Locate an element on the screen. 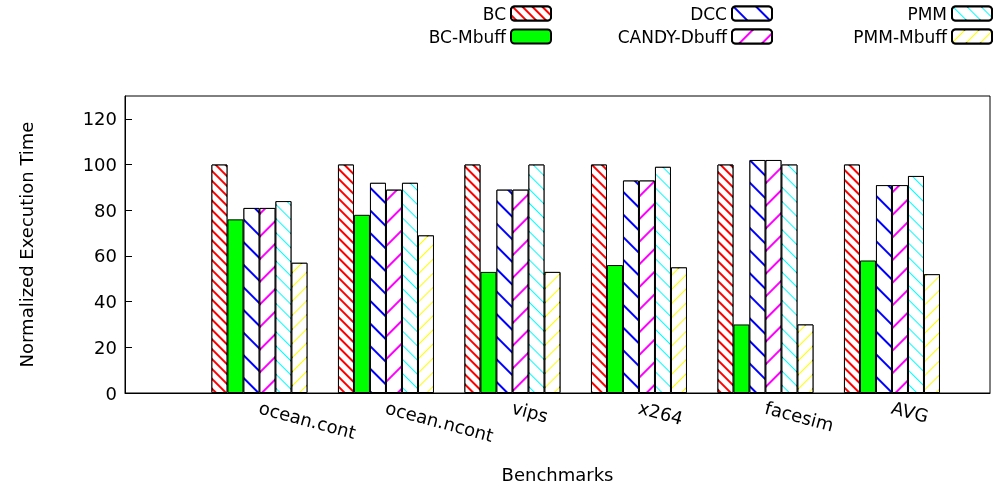 The image size is (1003, 490). legend-label: DCC is located at coordinates (708, 13).